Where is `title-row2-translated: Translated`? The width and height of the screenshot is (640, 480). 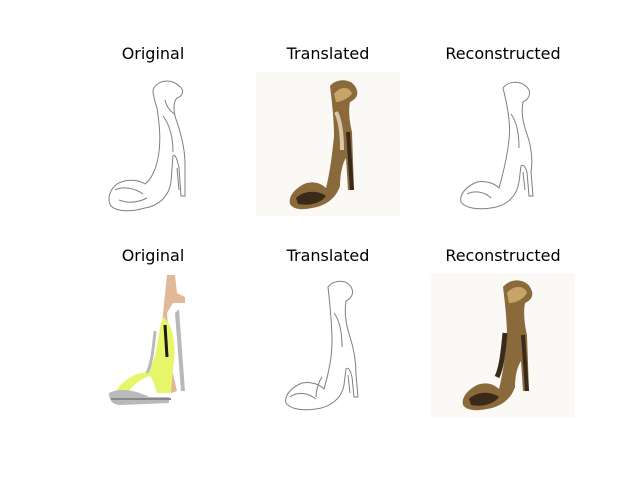 title-row2-translated: Translated is located at coordinates (328, 255).